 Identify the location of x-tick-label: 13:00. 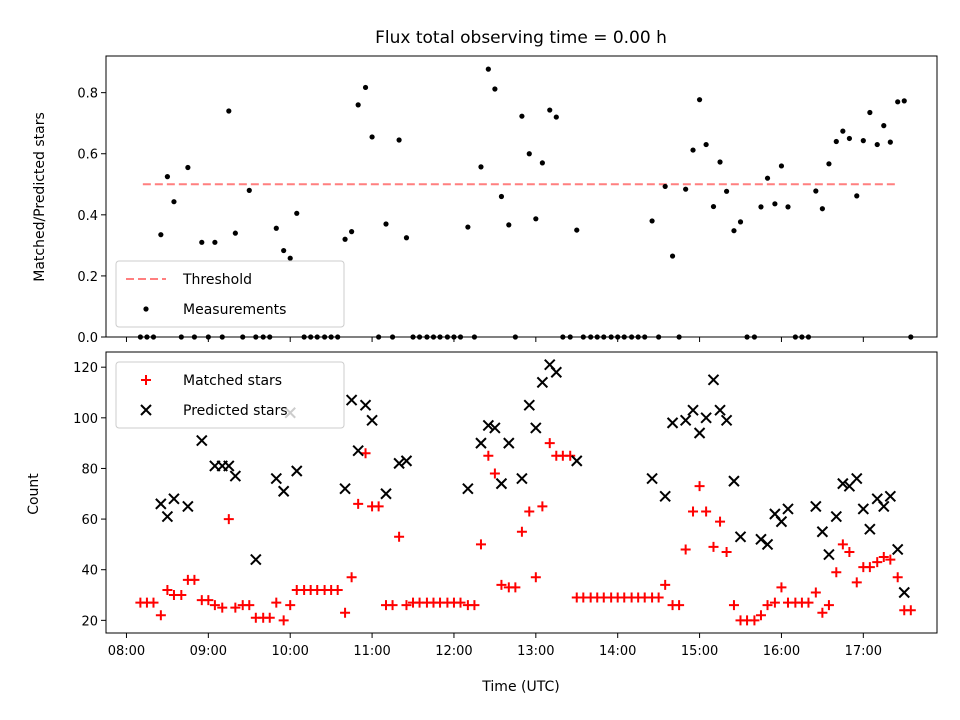
(535, 651).